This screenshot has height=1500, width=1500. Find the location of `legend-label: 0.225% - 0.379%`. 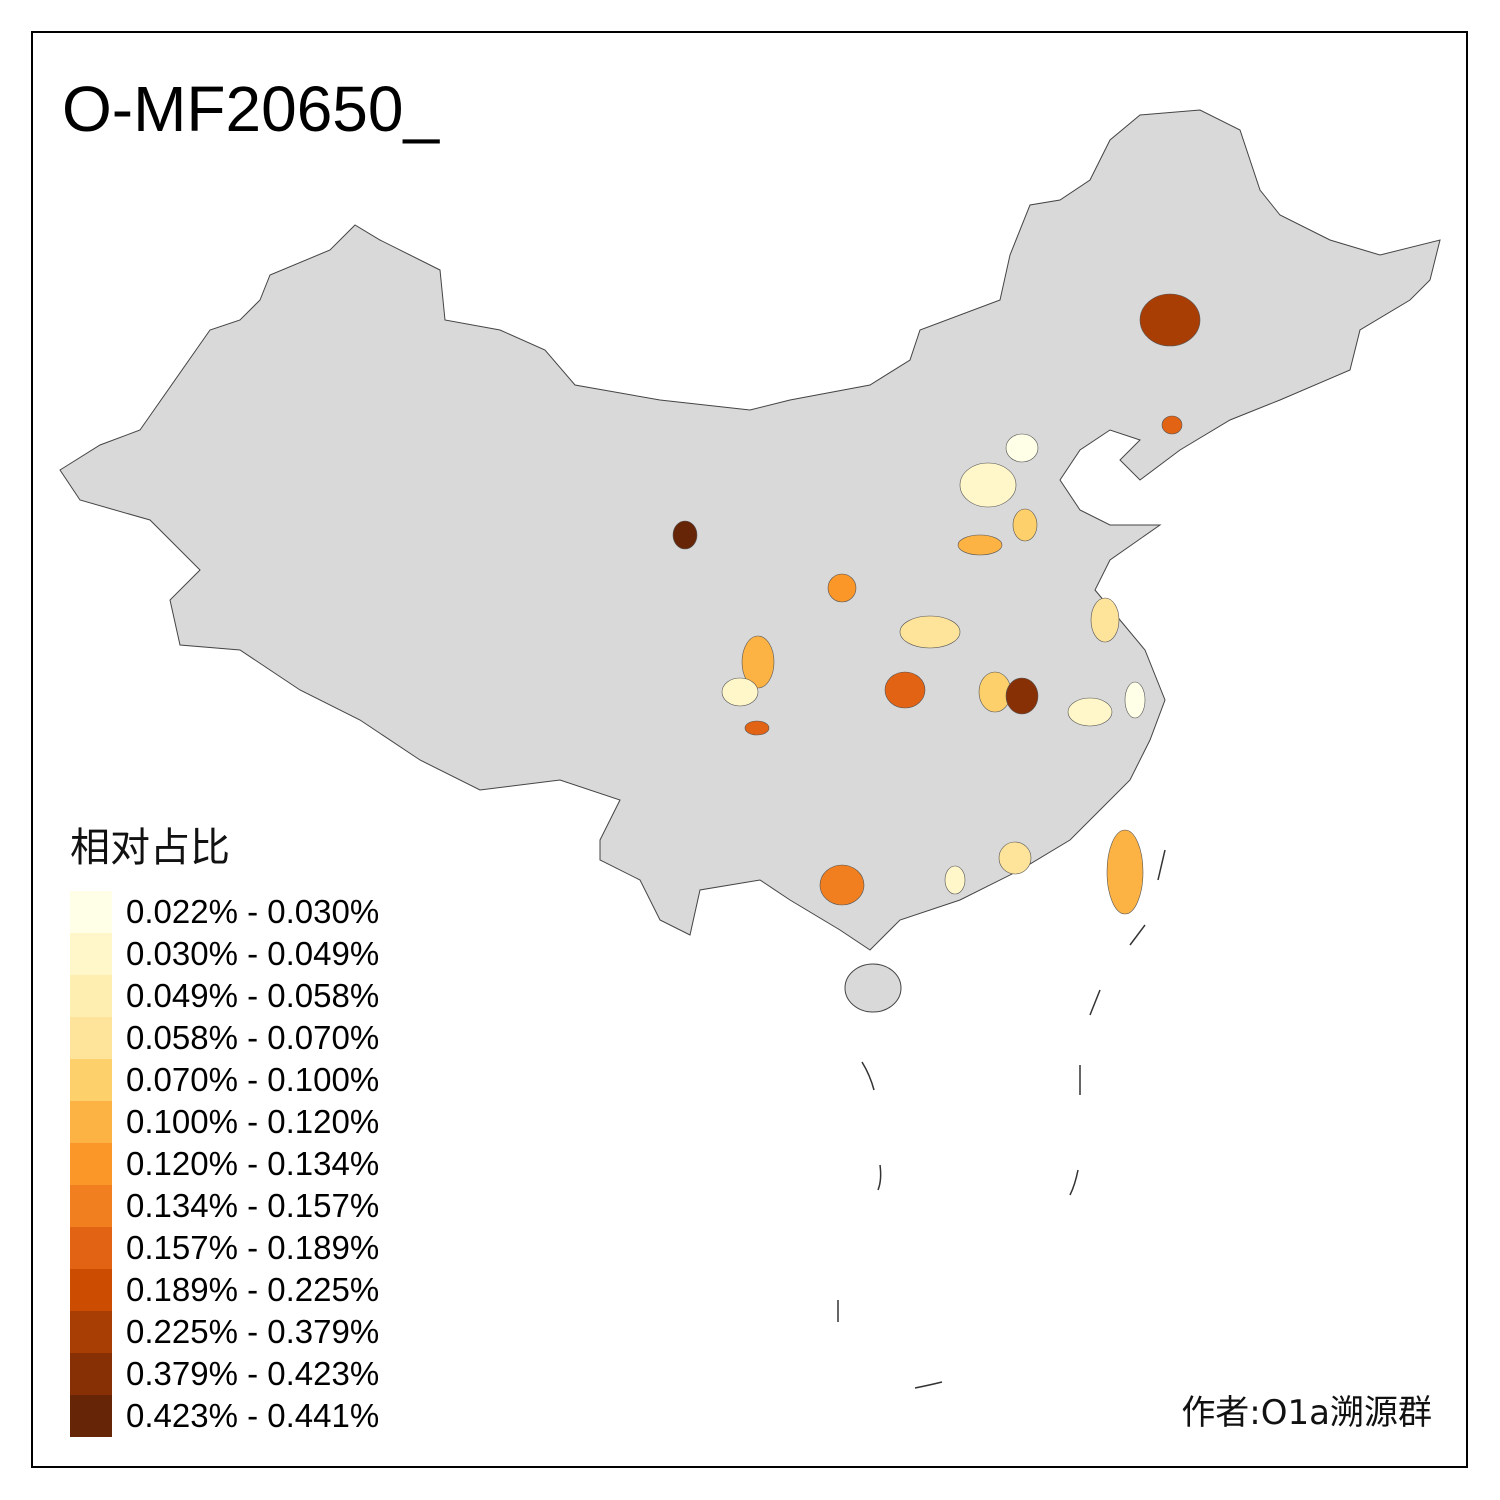

legend-label: 0.225% - 0.379% is located at coordinates (253, 1331).